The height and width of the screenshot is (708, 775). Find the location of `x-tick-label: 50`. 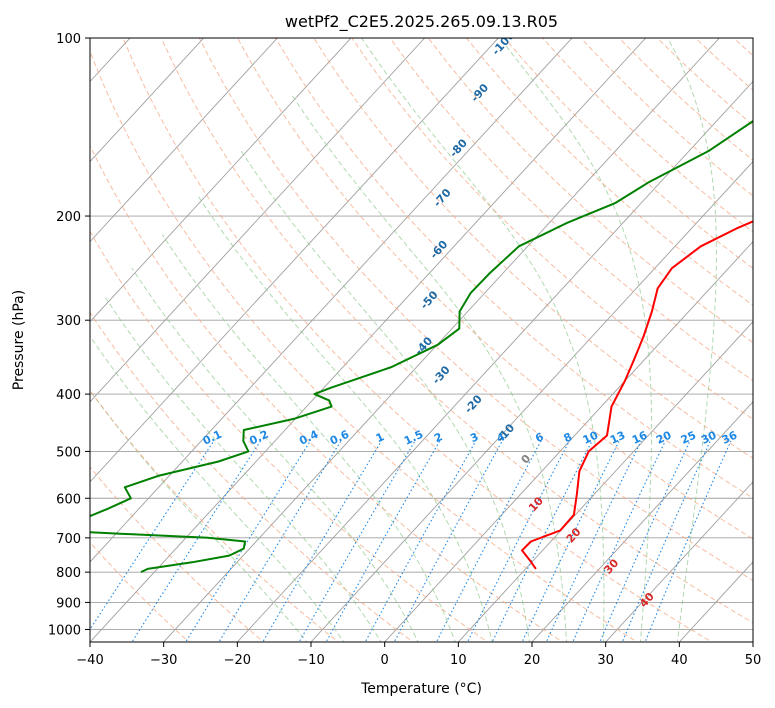

x-tick-label: 50 is located at coordinates (753, 660).